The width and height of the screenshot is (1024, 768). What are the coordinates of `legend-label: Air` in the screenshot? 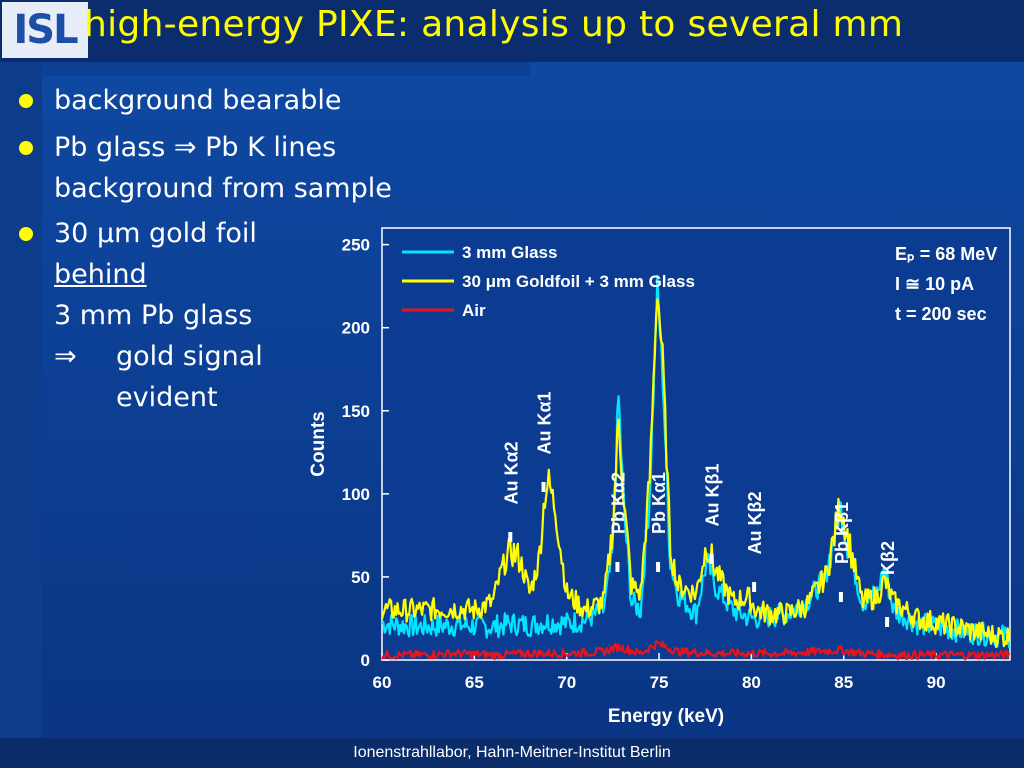 It's located at (474, 310).